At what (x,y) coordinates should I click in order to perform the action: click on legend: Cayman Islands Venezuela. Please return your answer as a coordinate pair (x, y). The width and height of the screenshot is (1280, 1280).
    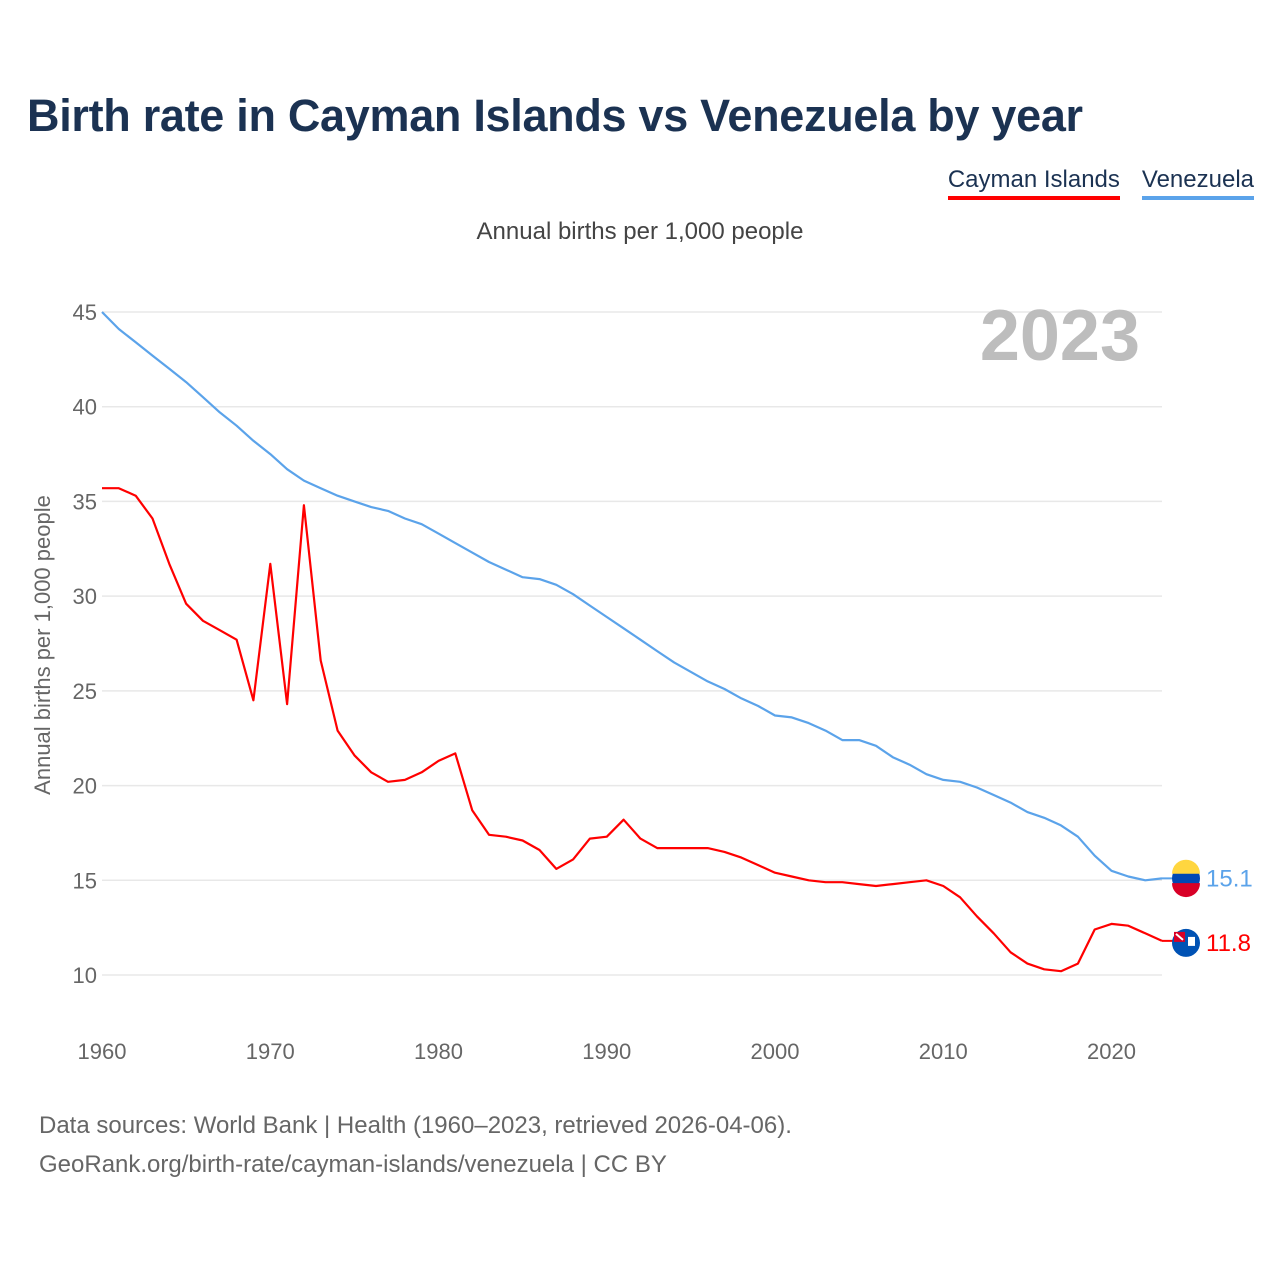
    Looking at the image, I should click on (1100, 183).